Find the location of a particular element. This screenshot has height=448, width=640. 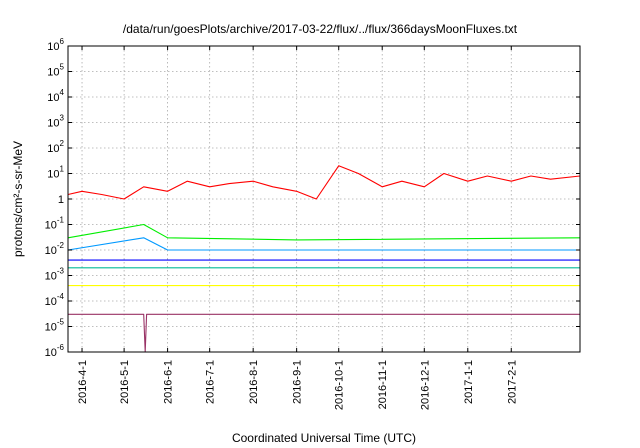

y-tick-label: 10⁻⁴ is located at coordinates (55, 300).